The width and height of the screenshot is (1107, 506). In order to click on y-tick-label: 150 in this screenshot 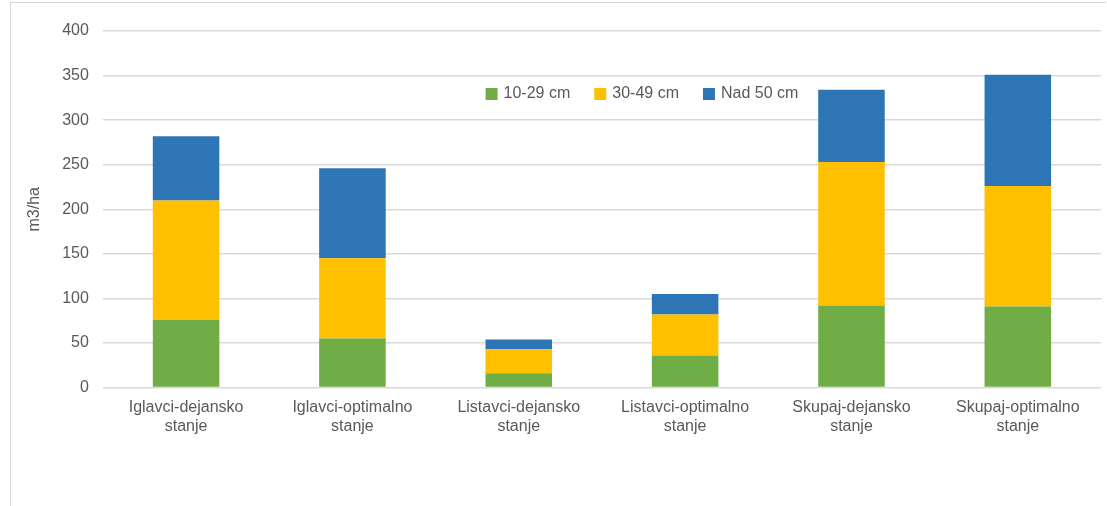, I will do `click(75, 253)`.